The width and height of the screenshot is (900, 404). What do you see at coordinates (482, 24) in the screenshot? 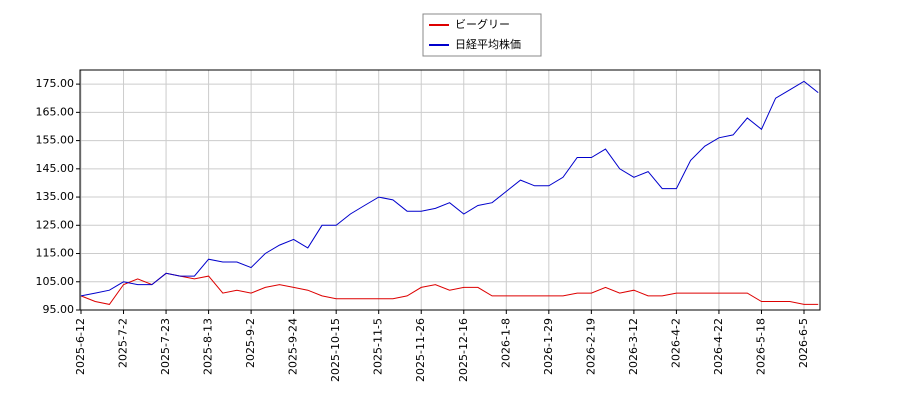
I see `legend-label: ビーグリー` at bounding box center [482, 24].